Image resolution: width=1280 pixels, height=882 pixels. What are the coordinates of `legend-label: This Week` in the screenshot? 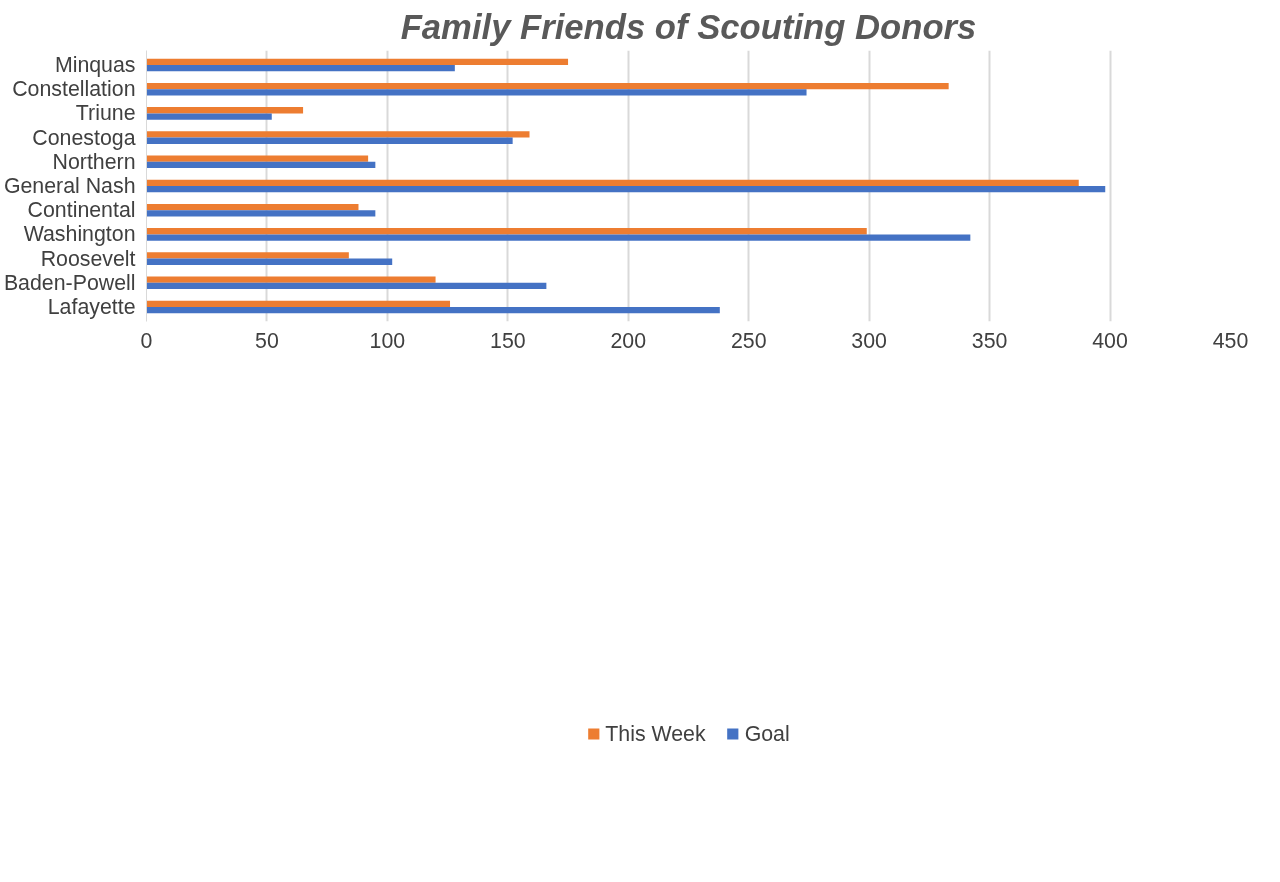 It's located at (655, 734).